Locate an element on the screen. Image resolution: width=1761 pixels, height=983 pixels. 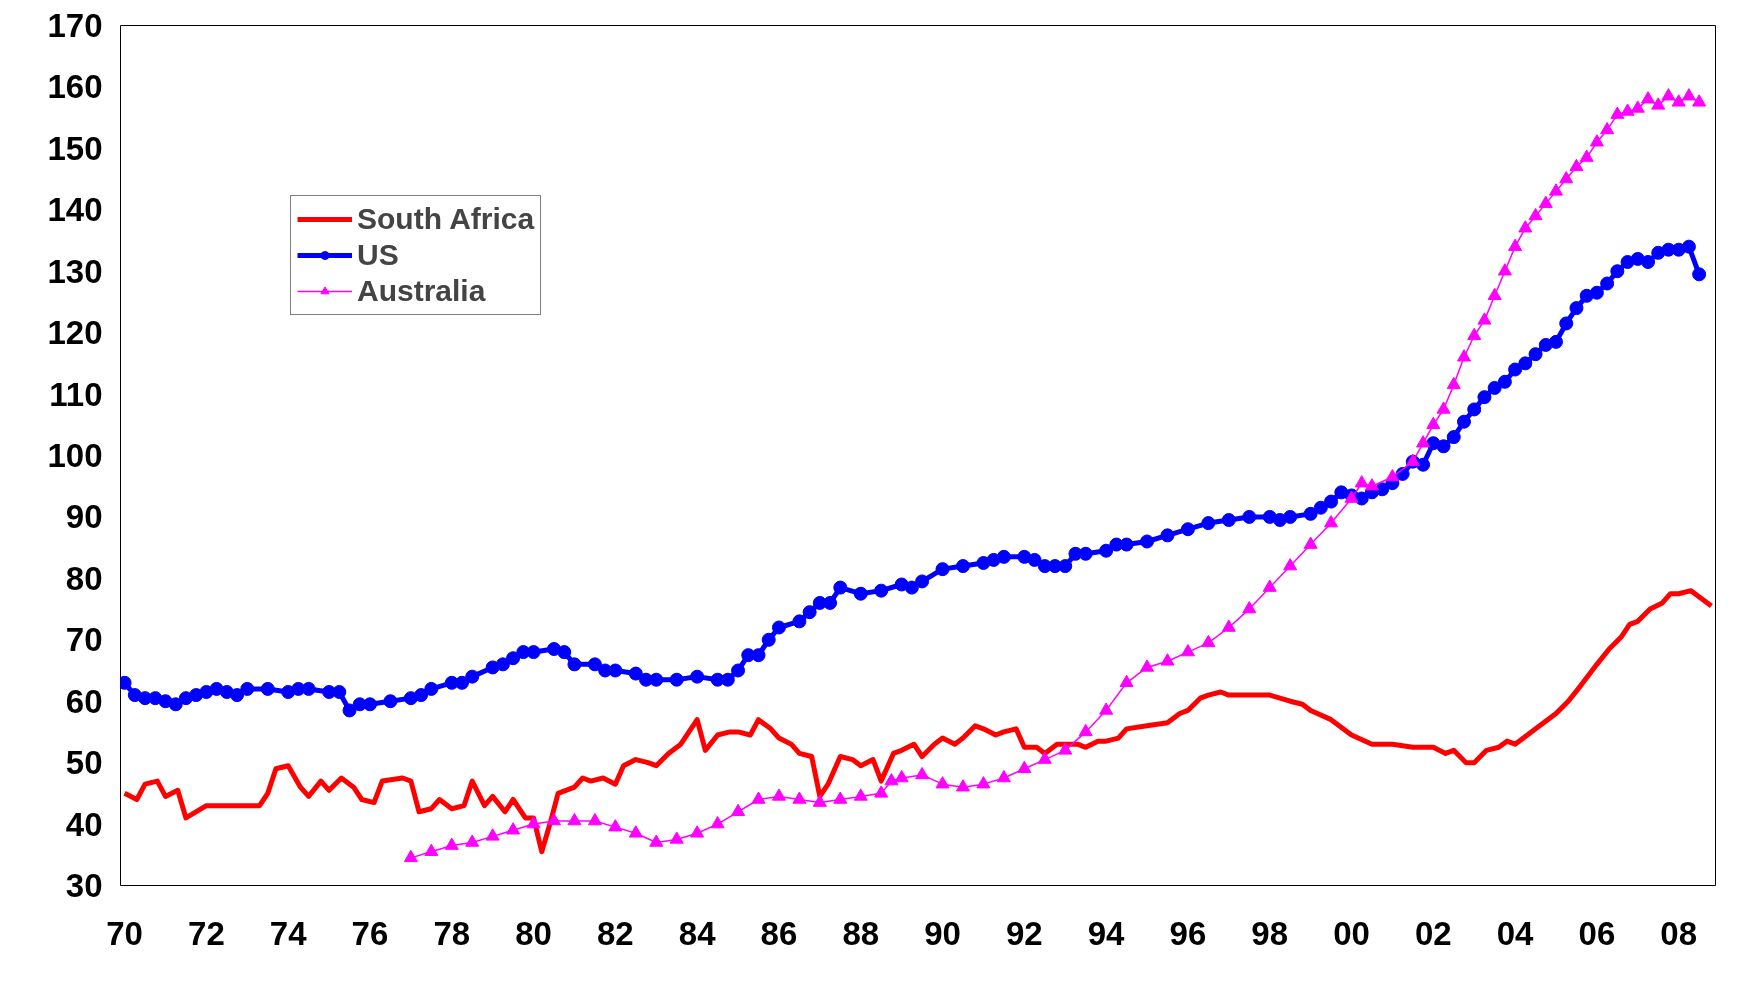
y-tick-label: 140 is located at coordinates (75, 210).